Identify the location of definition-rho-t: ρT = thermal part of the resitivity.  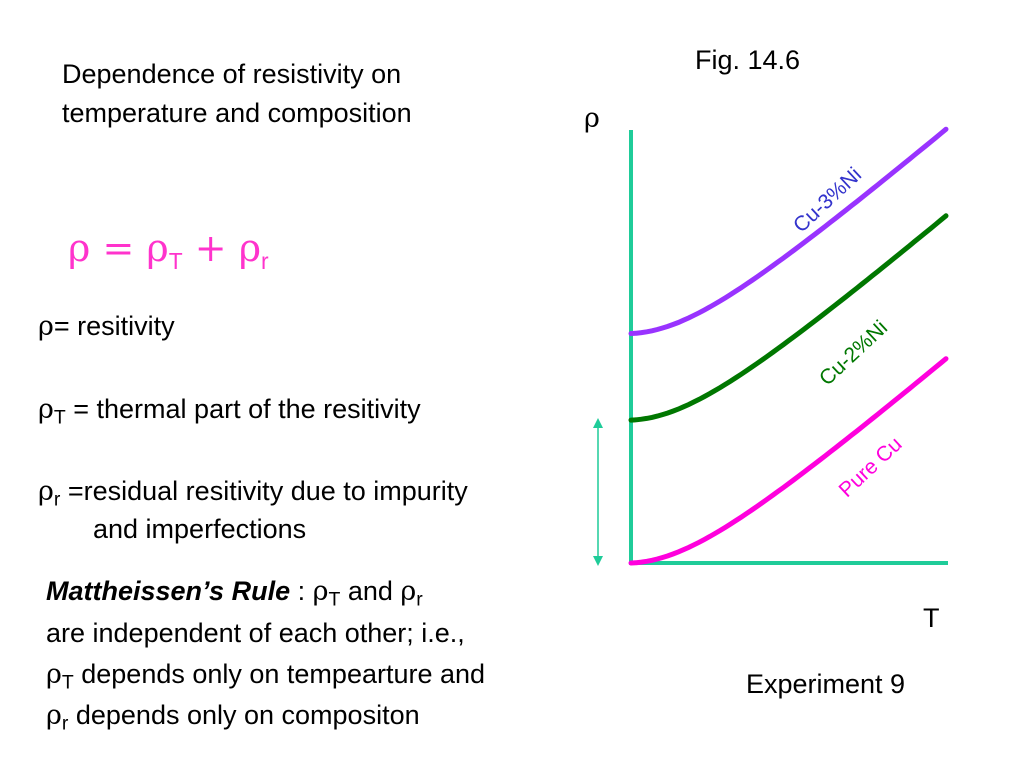
(229, 413).